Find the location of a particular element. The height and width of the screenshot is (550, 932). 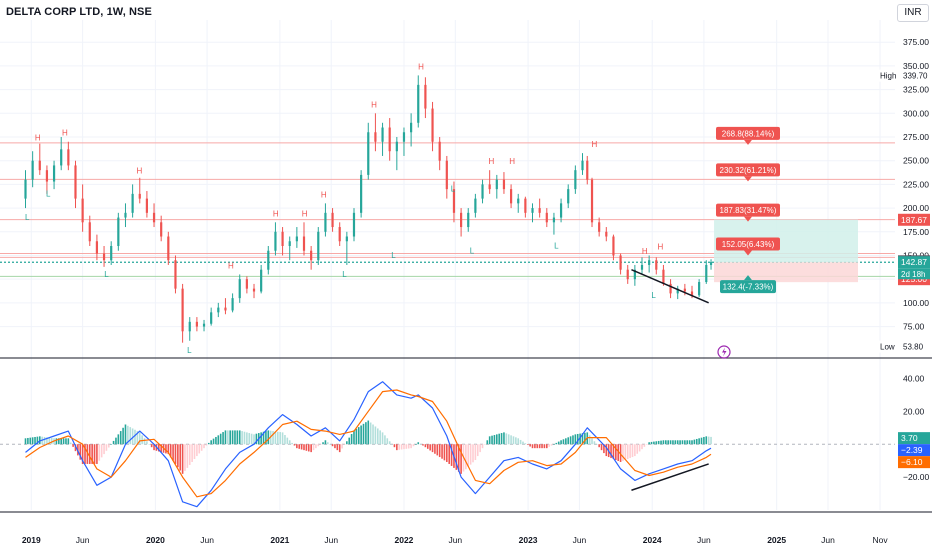

price-y-tick: 375.00 is located at coordinates (916, 42).